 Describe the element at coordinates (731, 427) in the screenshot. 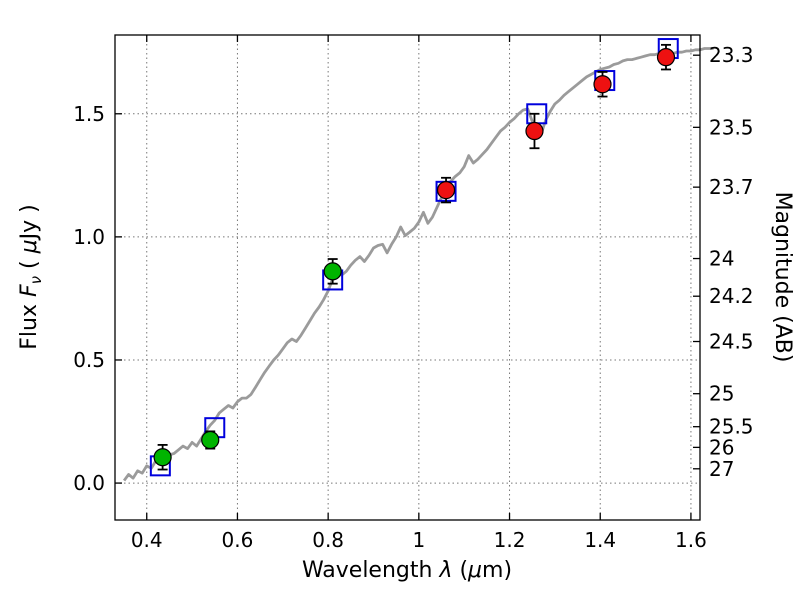

I see `y-tick-label-right: 25.5` at that location.